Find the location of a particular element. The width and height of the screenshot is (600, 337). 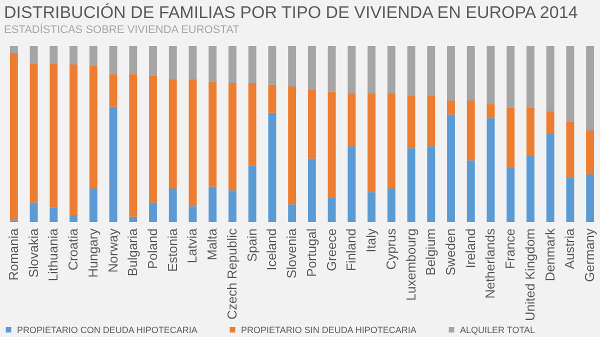

x-tick-label: Latvia is located at coordinates (192, 246).